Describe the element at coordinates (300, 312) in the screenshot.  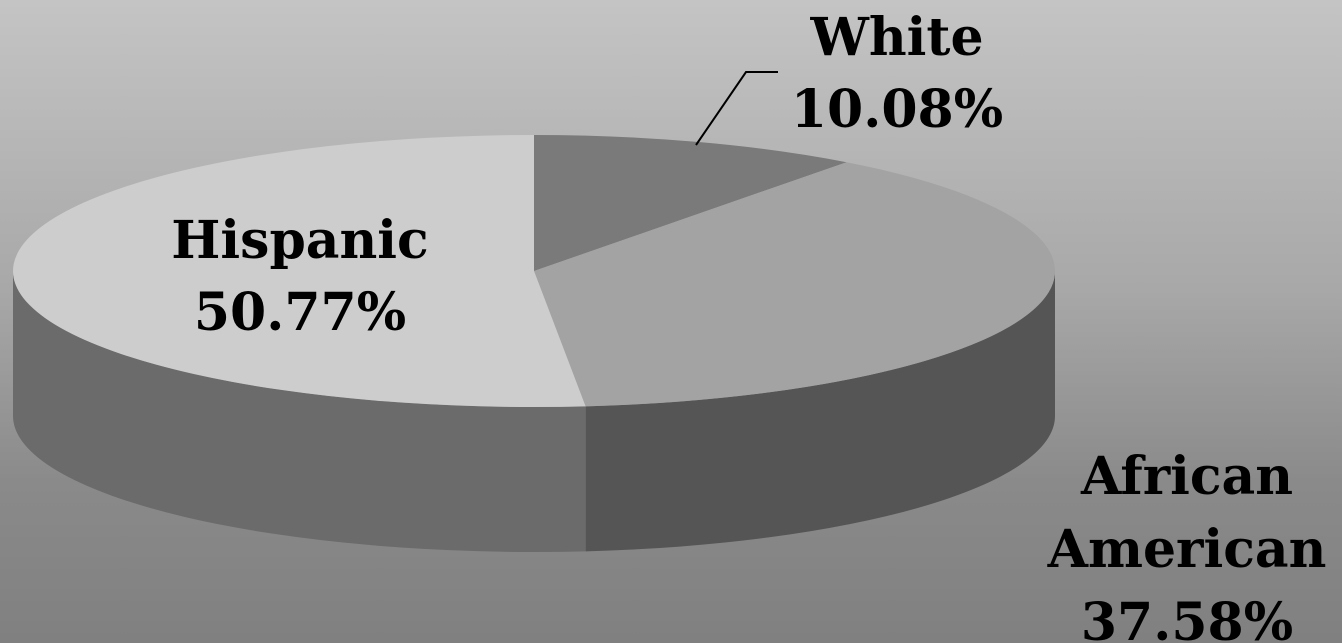
I see `slice-value-label: 50.77%` at that location.